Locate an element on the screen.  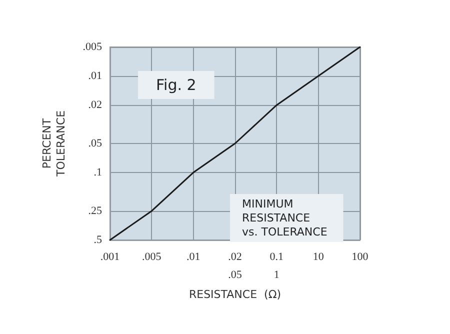
x-tick-label: .01 is located at coordinates (193, 257).